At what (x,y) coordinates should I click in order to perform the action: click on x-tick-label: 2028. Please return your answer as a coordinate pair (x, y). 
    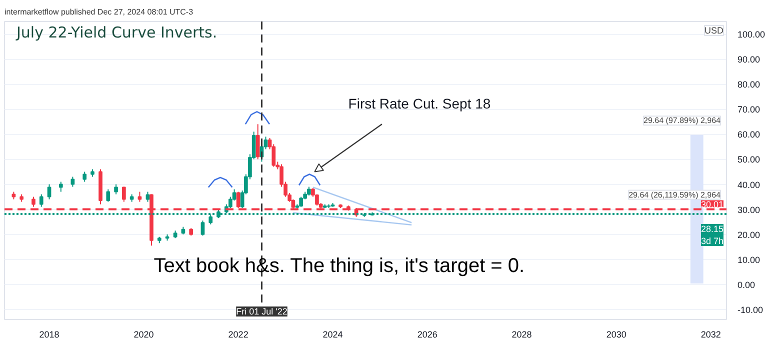
    Looking at the image, I should click on (522, 335).